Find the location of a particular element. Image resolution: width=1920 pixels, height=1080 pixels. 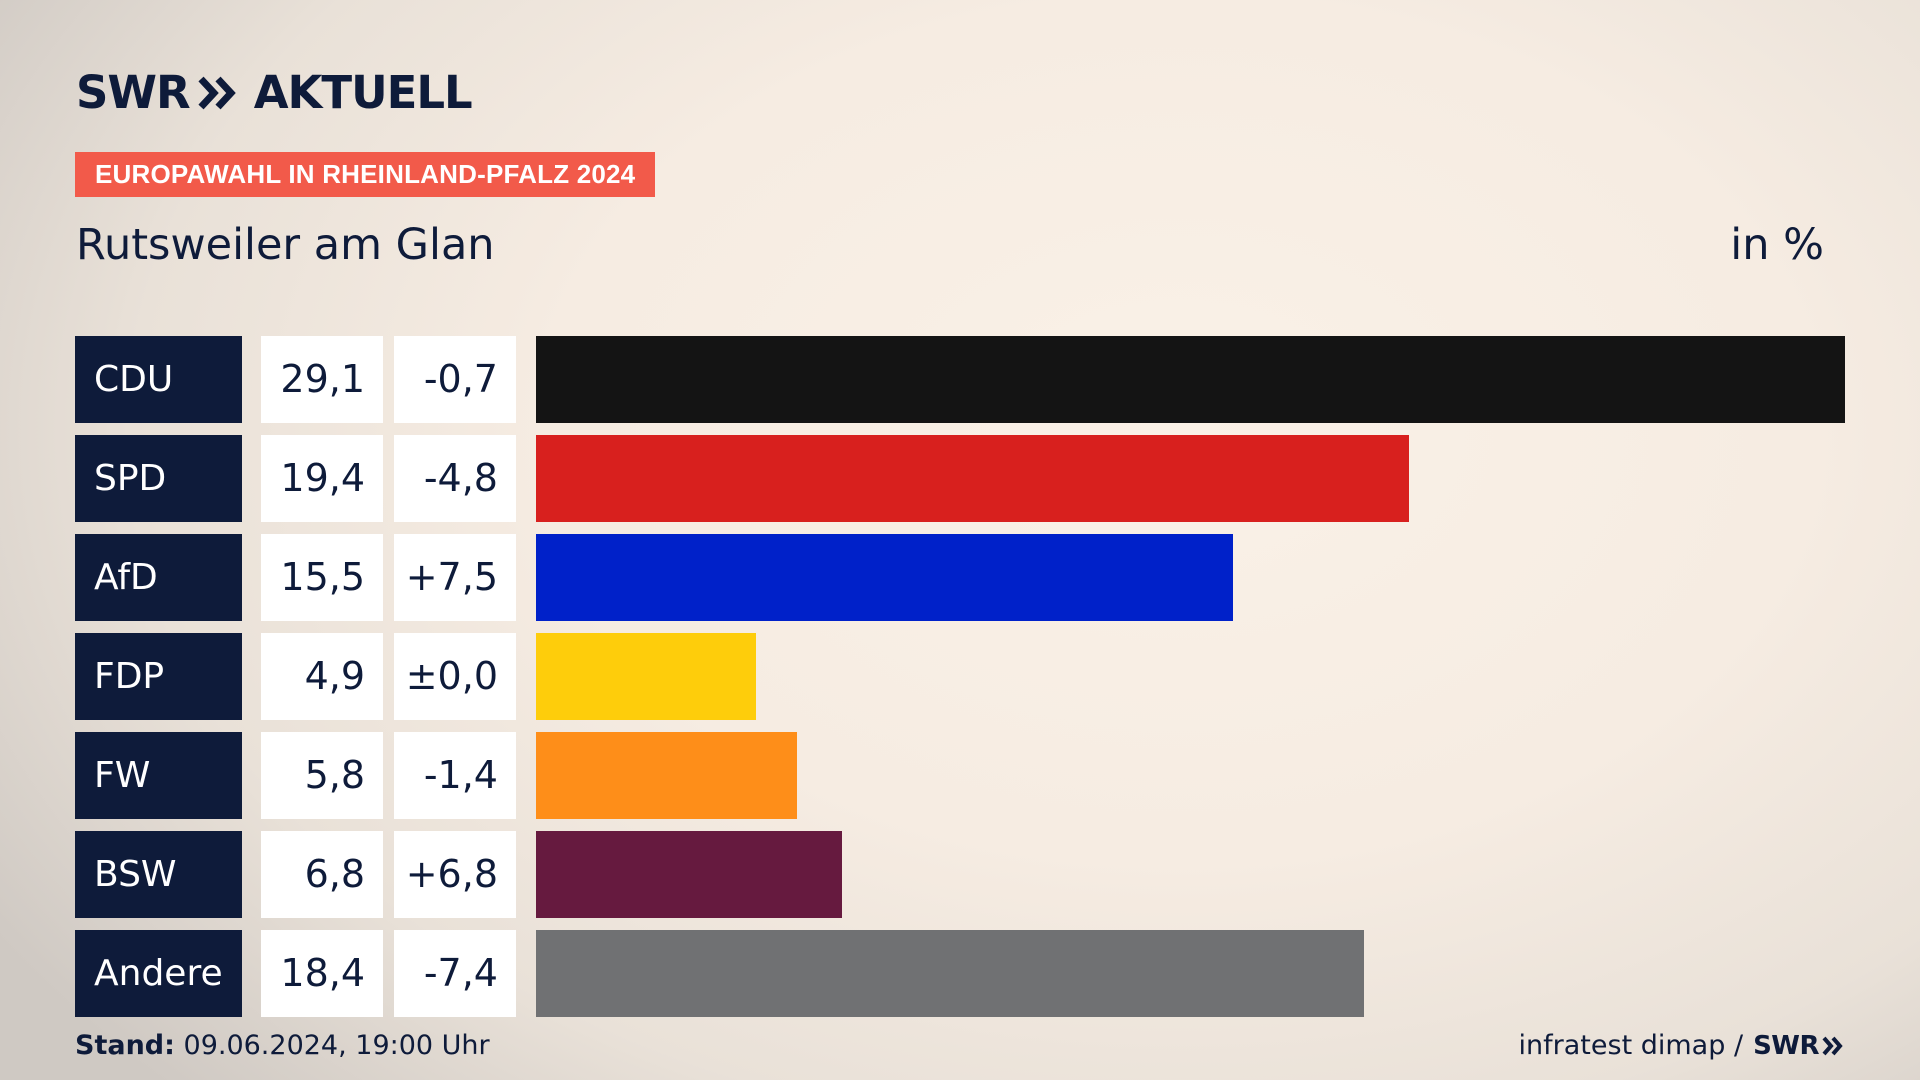

page-title: Rutsweiler am Glan is located at coordinates (285, 245).